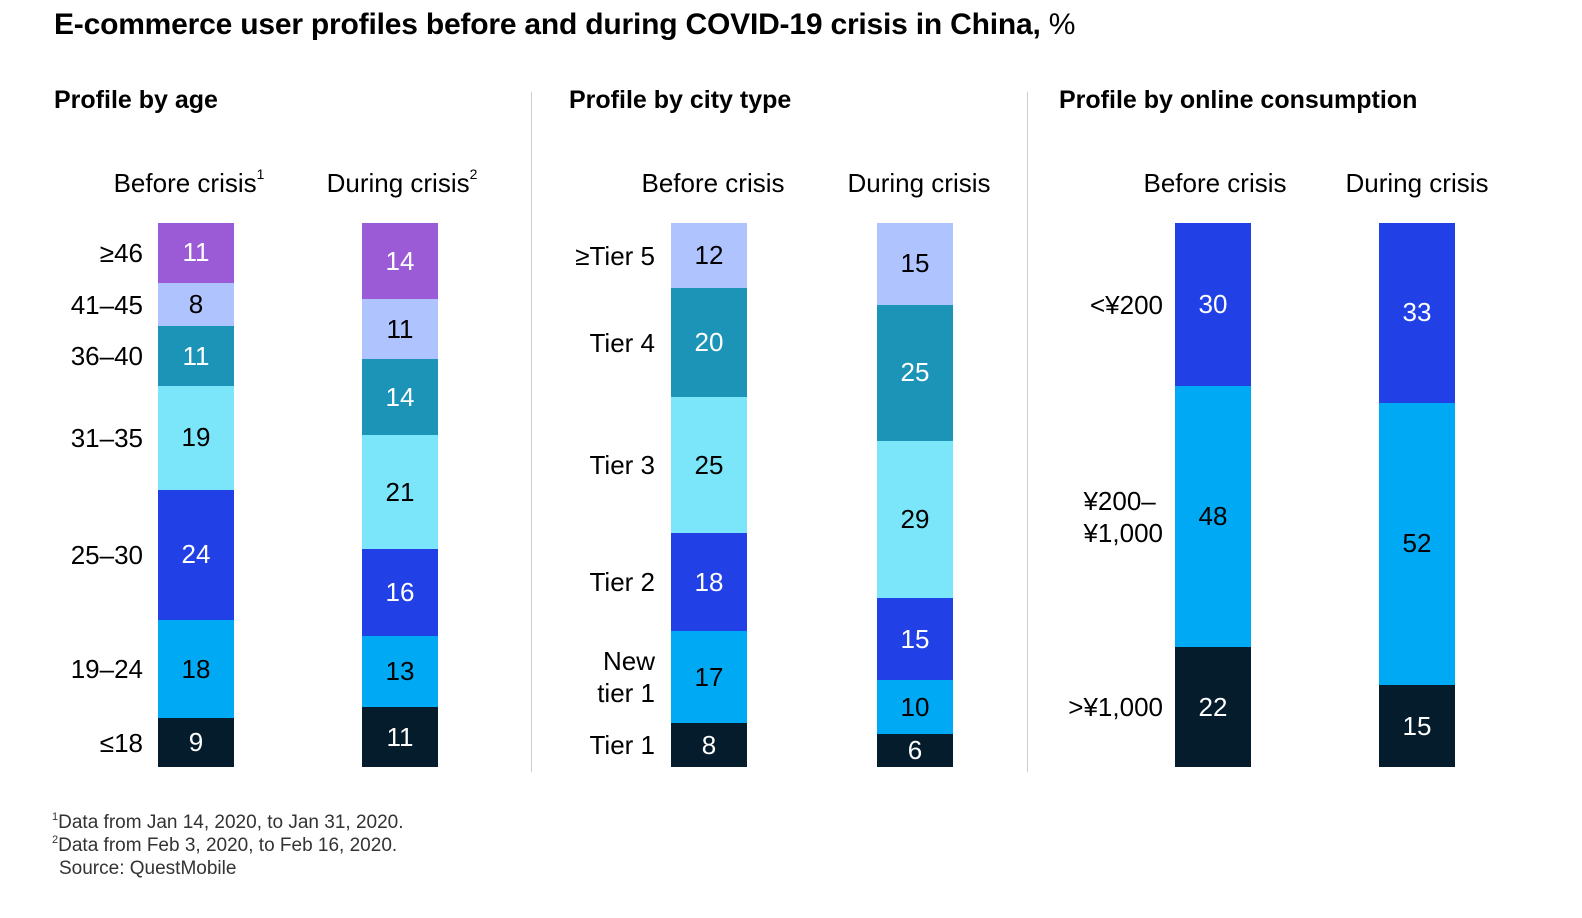 The width and height of the screenshot is (1582, 918). I want to click on panel-3-category-label-3: <¥200, so click(1126, 304).